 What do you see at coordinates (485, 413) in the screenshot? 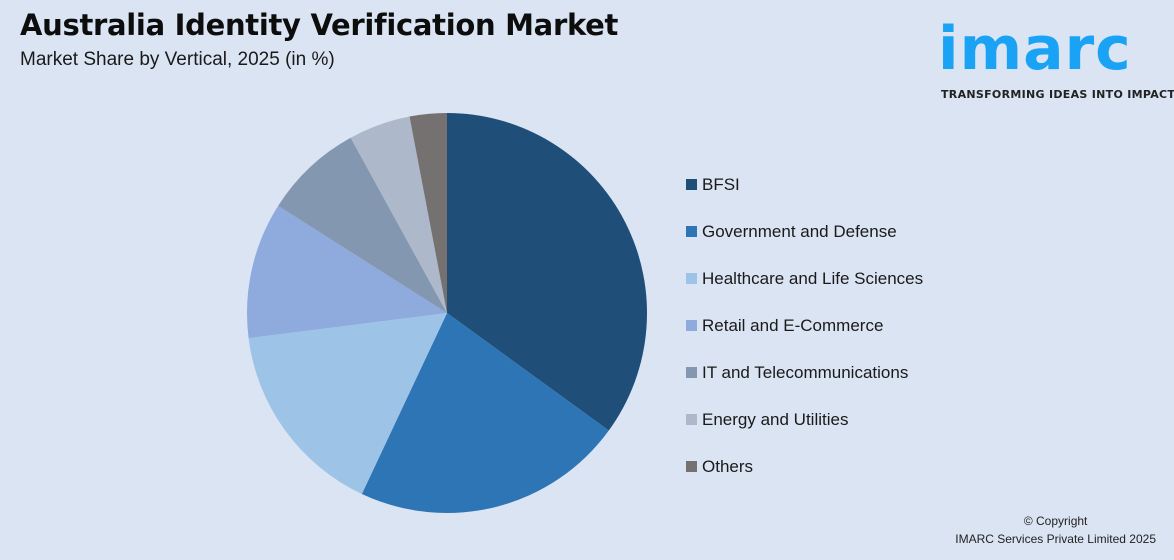
I see `pie-slice-government-and-defense` at bounding box center [485, 413].